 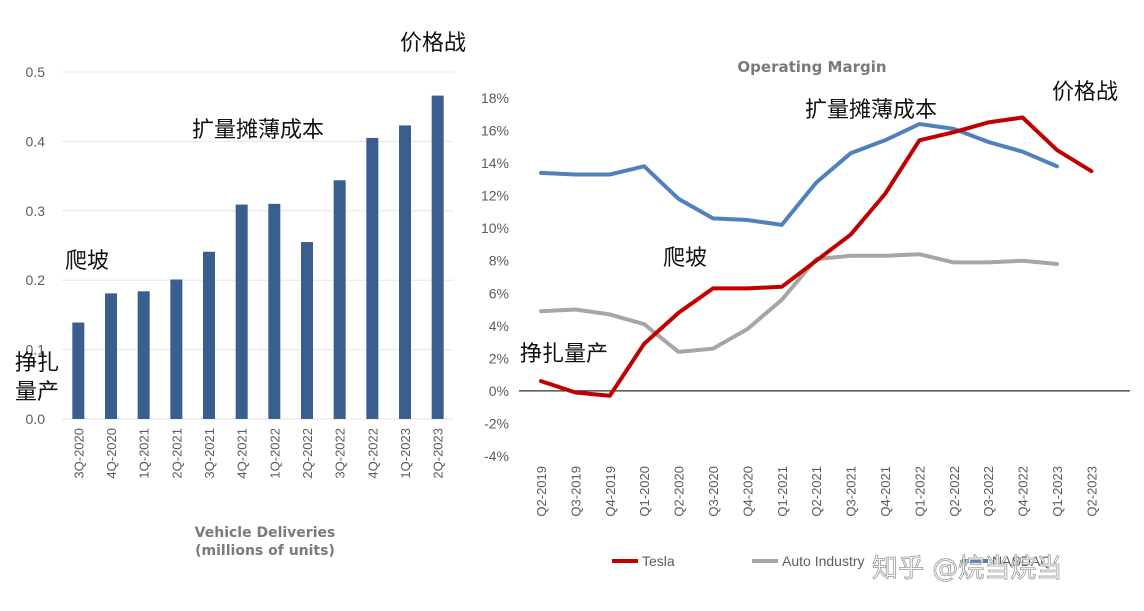 I want to click on line-x-tick-label: Q3-2021, so click(x=851, y=491).